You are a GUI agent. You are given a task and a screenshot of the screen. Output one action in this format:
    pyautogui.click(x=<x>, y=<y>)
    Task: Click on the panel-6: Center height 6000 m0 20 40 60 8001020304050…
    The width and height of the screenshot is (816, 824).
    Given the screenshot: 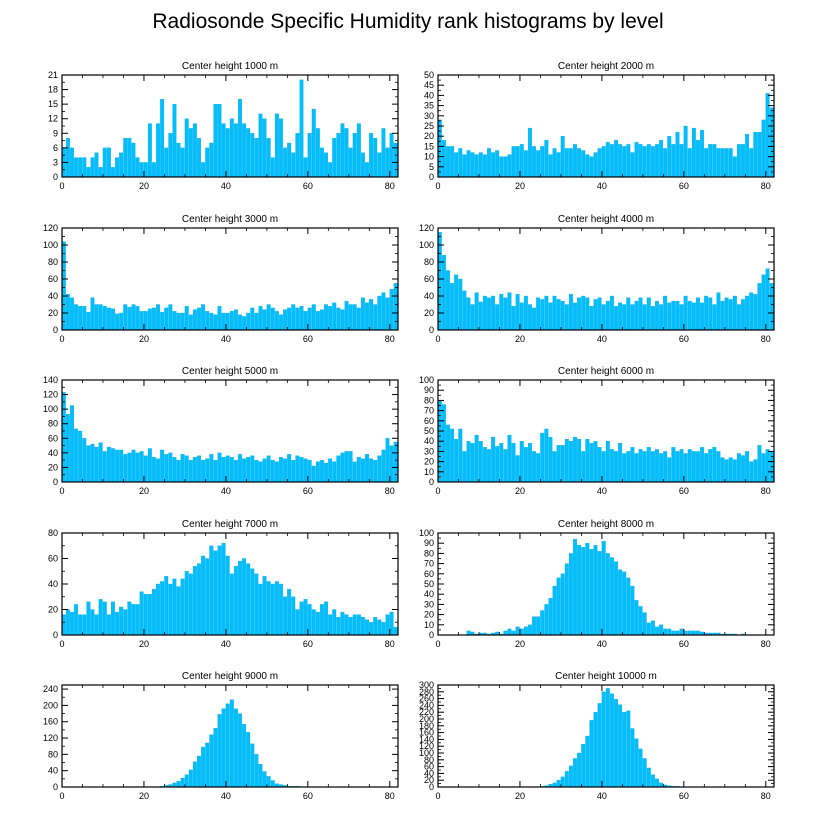 What is the action you would take?
    pyautogui.click(x=597, y=431)
    